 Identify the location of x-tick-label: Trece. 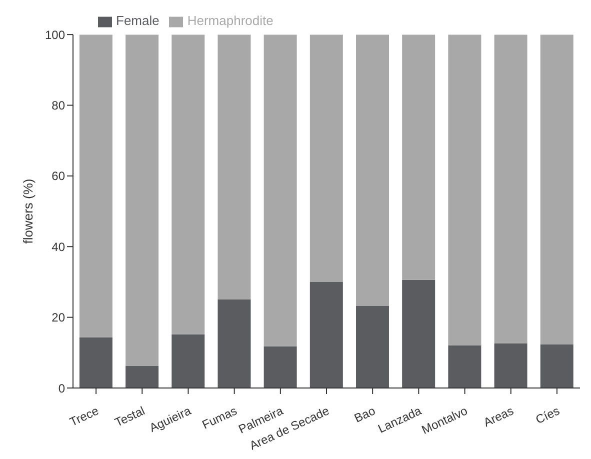
(85, 417).